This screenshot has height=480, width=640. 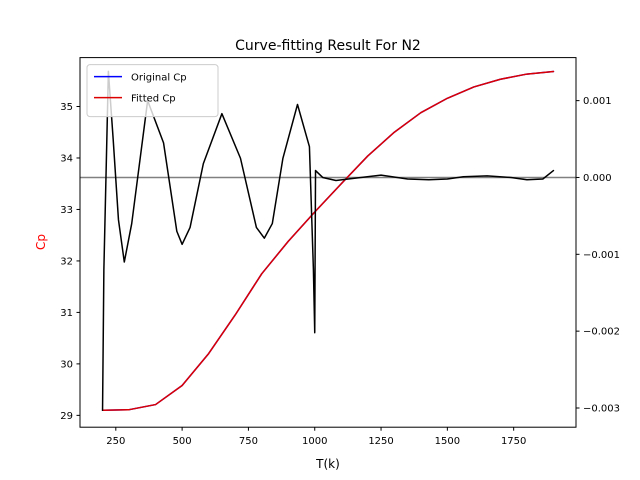 I want to click on x-tick-label: 750, so click(x=248, y=441).